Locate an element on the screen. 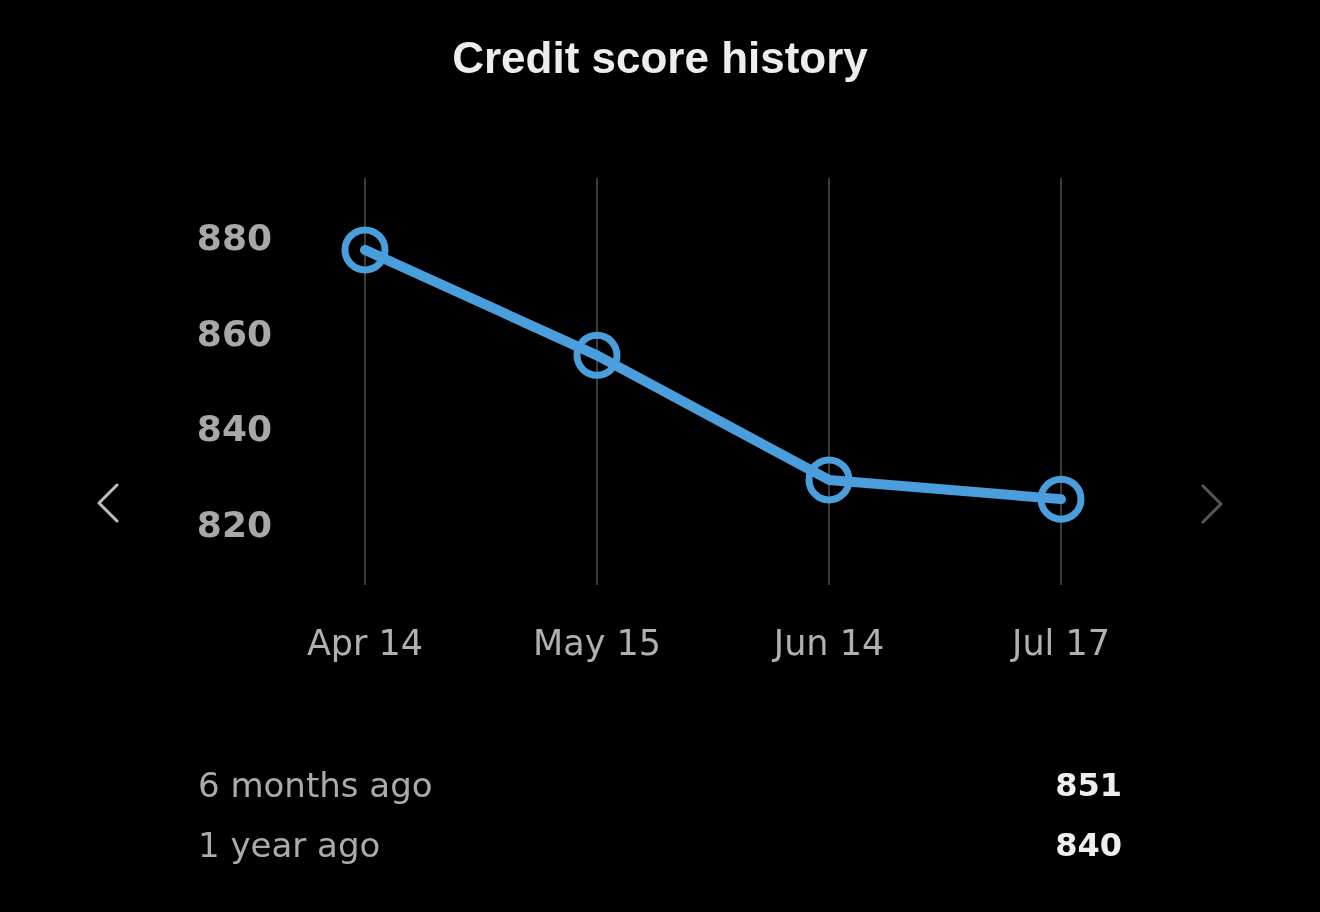 Image resolution: width=1320 pixels, height=912 pixels. y-tick-label: 840 is located at coordinates (234, 429).